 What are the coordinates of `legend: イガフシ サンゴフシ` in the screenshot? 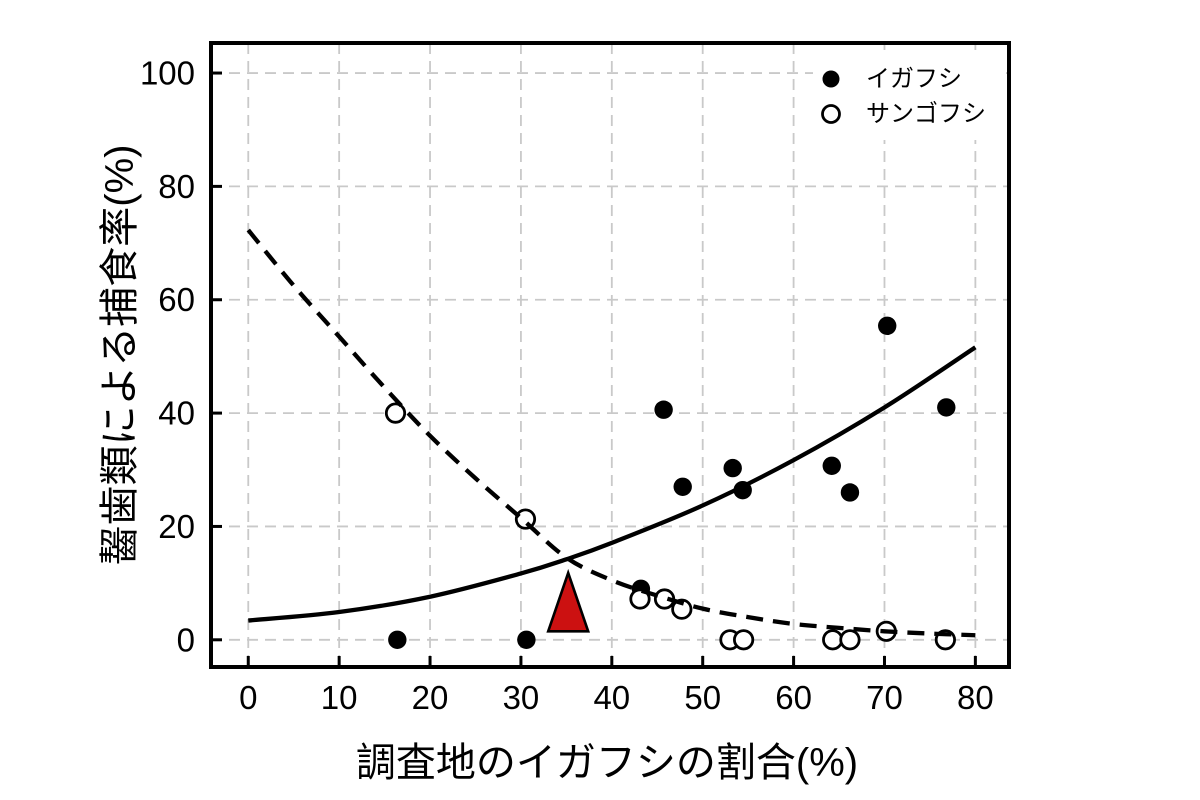 It's located at (903, 97).